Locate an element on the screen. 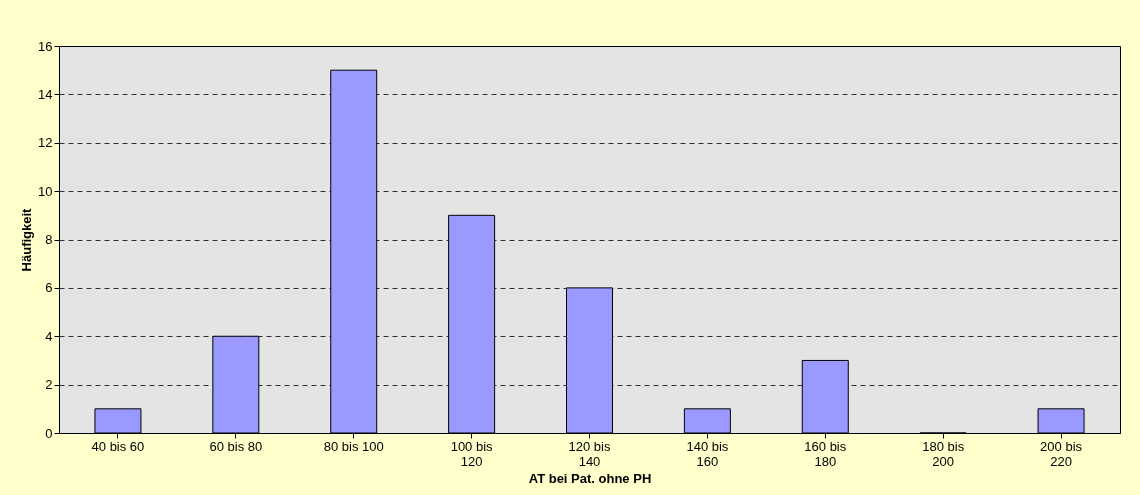 This screenshot has height=495, width=1140. x-tick-label: 120 bis 140 is located at coordinates (589, 453).